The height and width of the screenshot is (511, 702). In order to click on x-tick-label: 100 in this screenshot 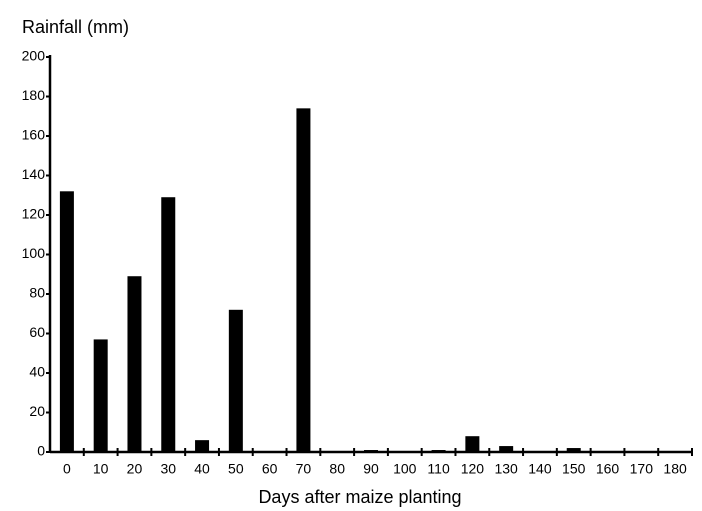, I will do `click(405, 469)`.